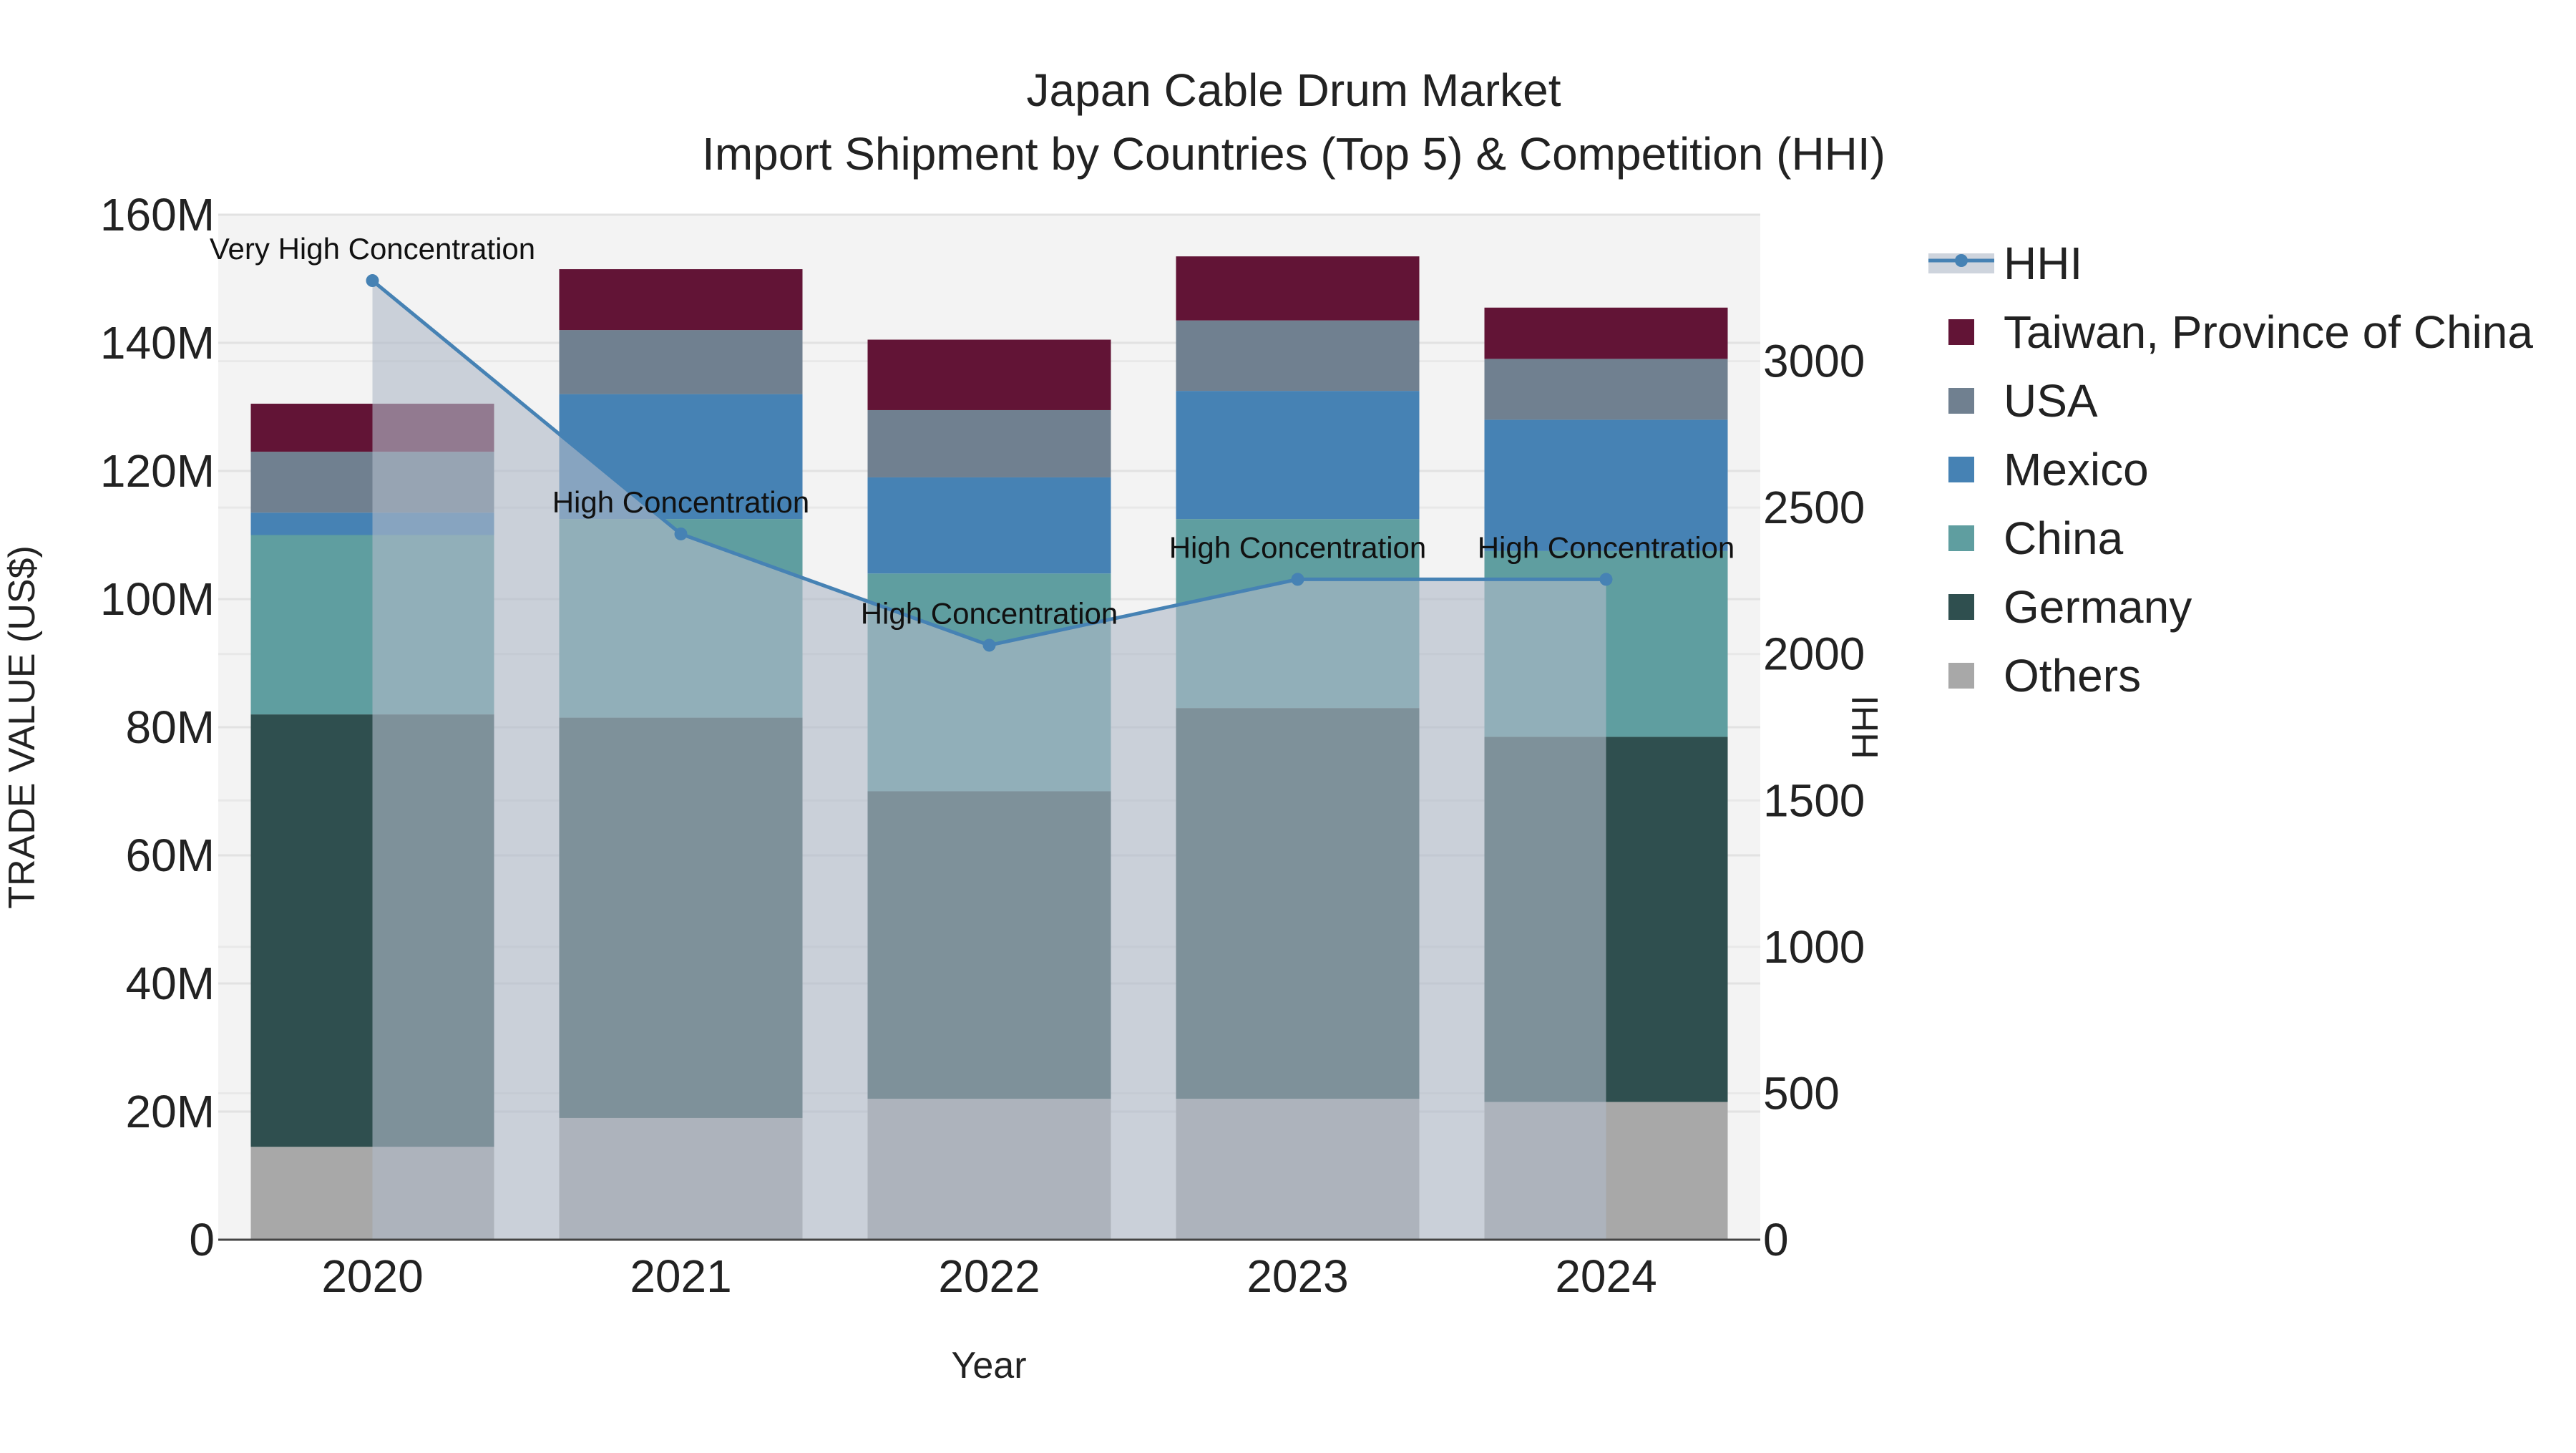  Describe the element at coordinates (1814, 654) in the screenshot. I see `y2-tick-label: 2000` at that location.